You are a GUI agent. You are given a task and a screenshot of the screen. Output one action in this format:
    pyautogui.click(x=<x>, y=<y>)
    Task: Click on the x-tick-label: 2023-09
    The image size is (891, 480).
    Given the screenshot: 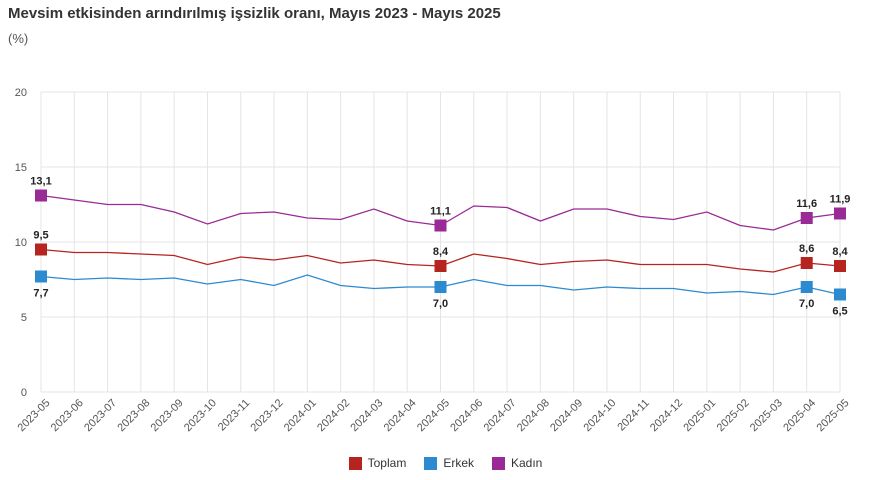 What is the action you would take?
    pyautogui.click(x=167, y=415)
    